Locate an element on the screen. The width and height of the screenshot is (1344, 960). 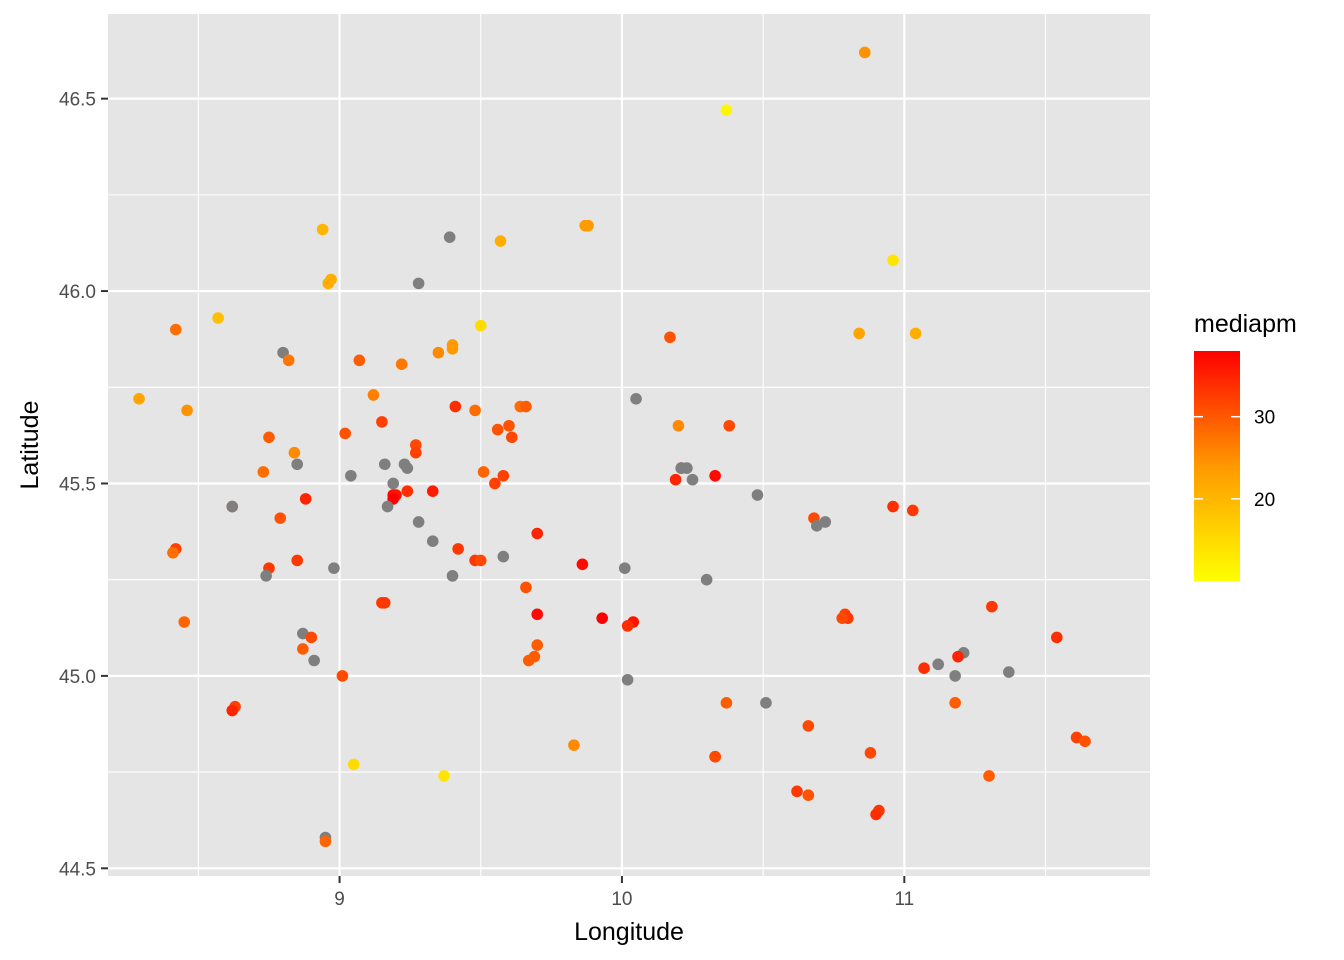
y-tick-label: 45.5 is located at coordinates (77, 484).